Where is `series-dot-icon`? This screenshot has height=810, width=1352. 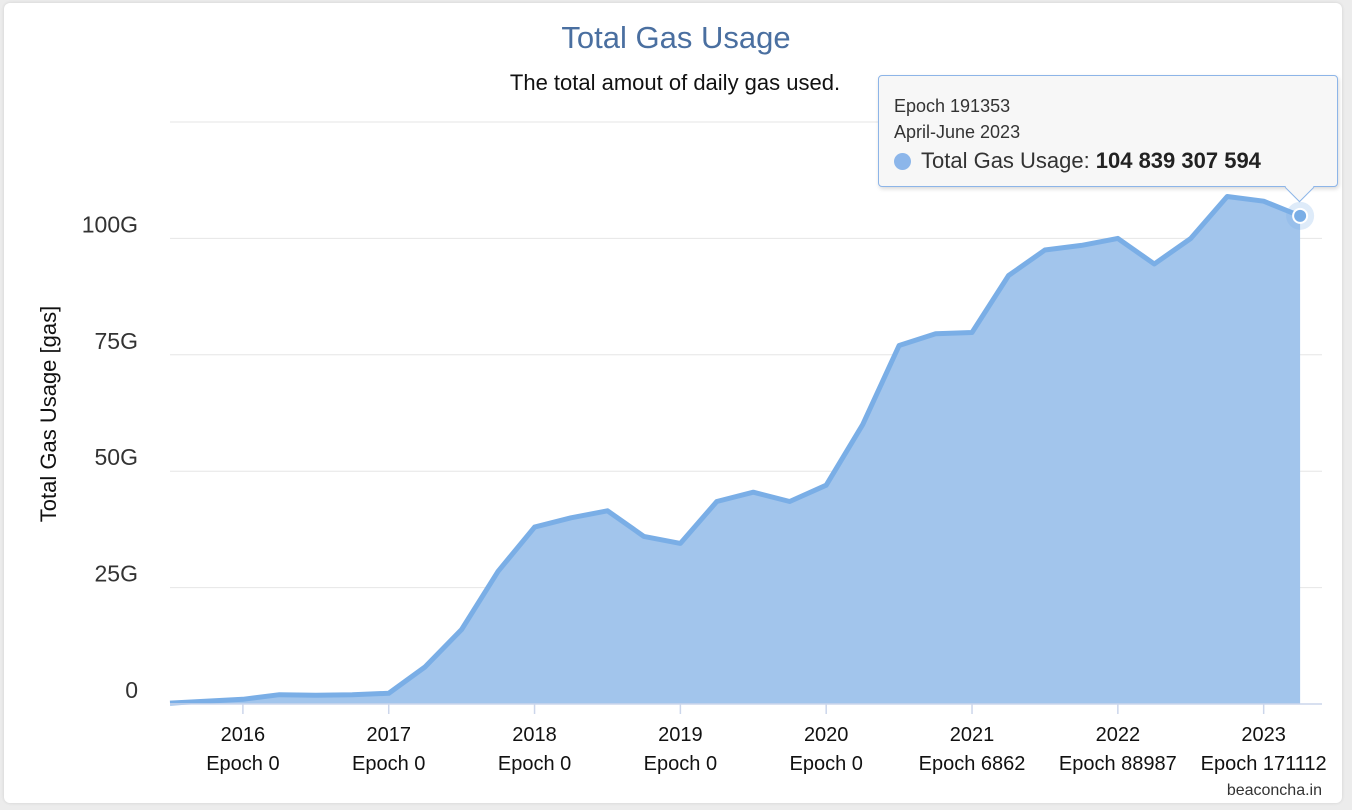
series-dot-icon is located at coordinates (902, 161).